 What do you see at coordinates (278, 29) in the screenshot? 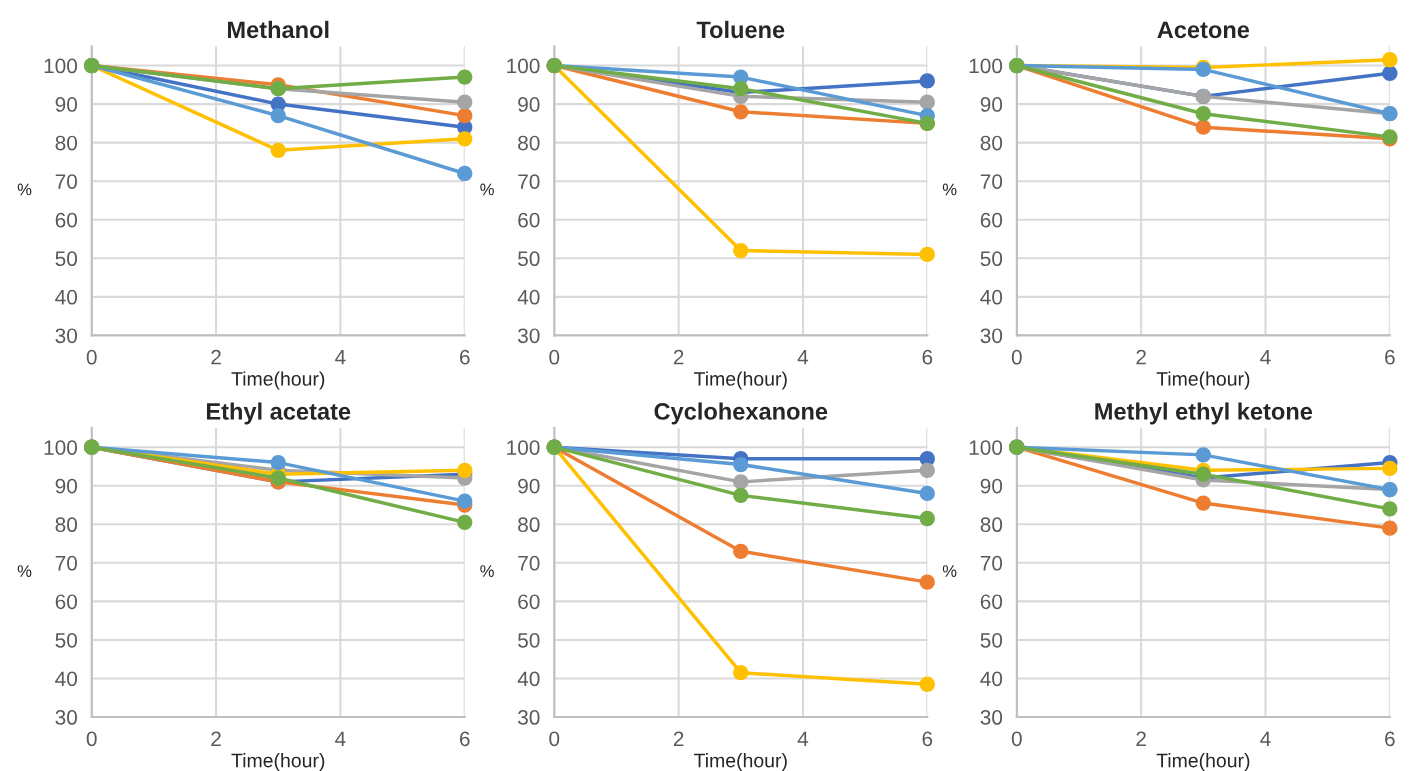
I see `chart-title: Methanol` at bounding box center [278, 29].